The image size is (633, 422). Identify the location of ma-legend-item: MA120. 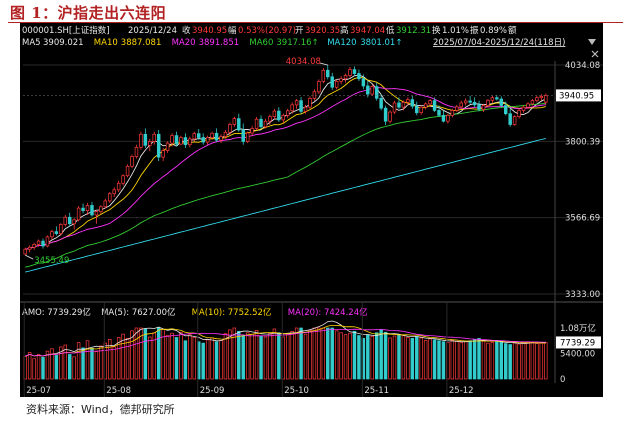
(341, 43).